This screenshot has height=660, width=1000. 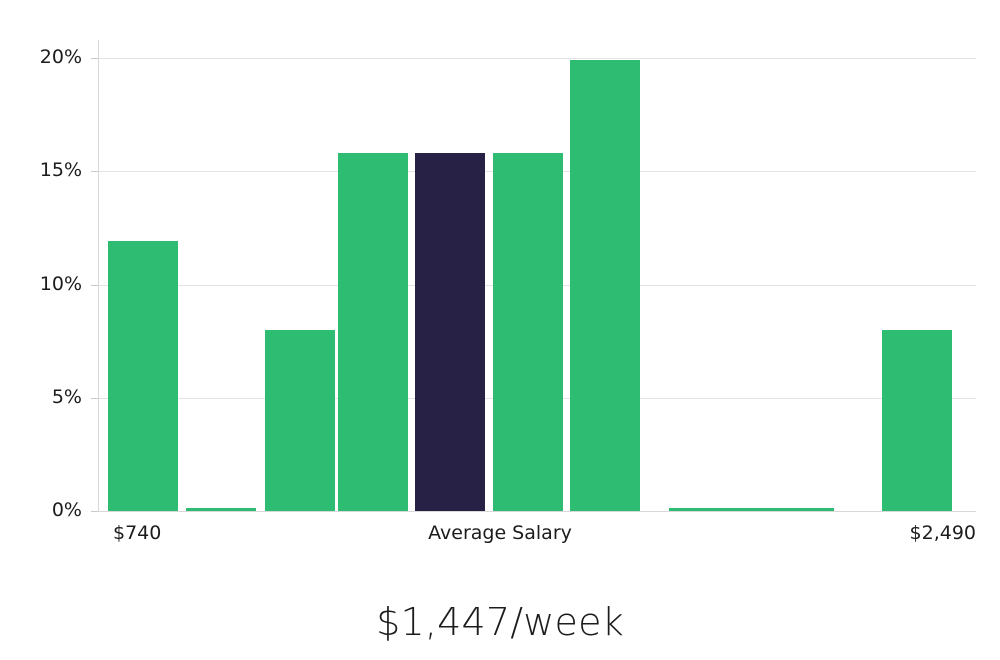 What do you see at coordinates (500, 622) in the screenshot?
I see `average-salary-caption: $1,447/week` at bounding box center [500, 622].